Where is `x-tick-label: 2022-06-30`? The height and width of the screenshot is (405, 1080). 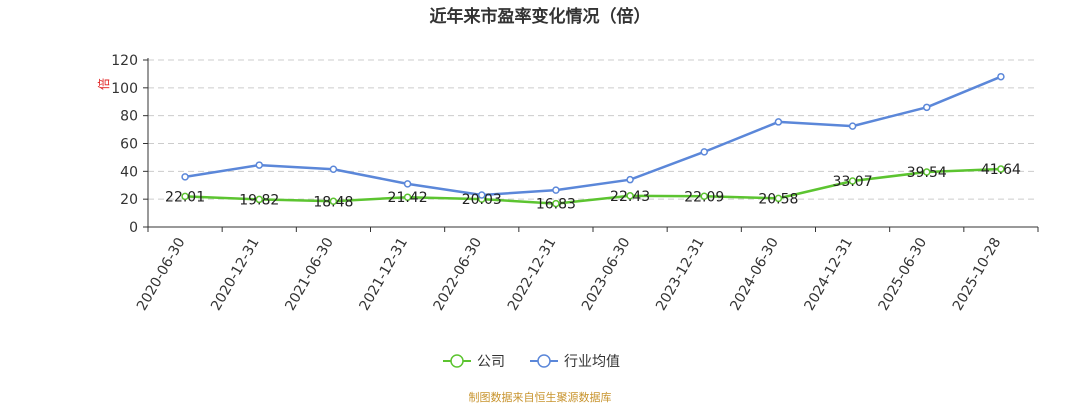 x-tick-label: 2022-06-30 is located at coordinates (458, 274).